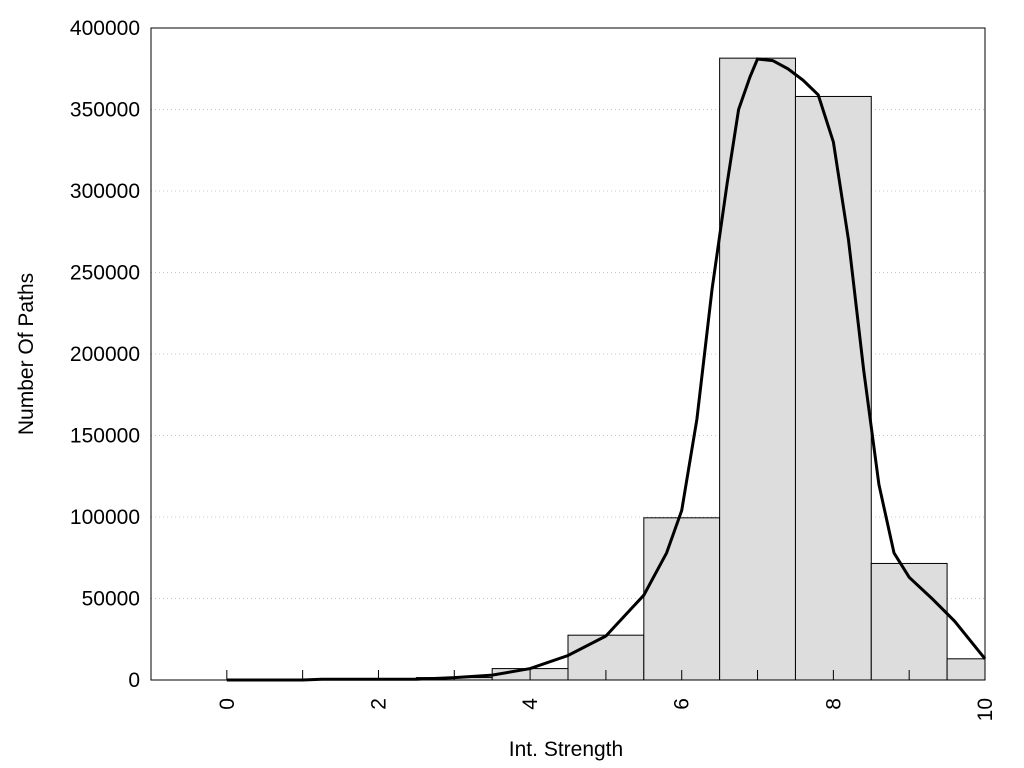  What do you see at coordinates (530, 704) in the screenshot?
I see `x-tick-label: 4` at bounding box center [530, 704].